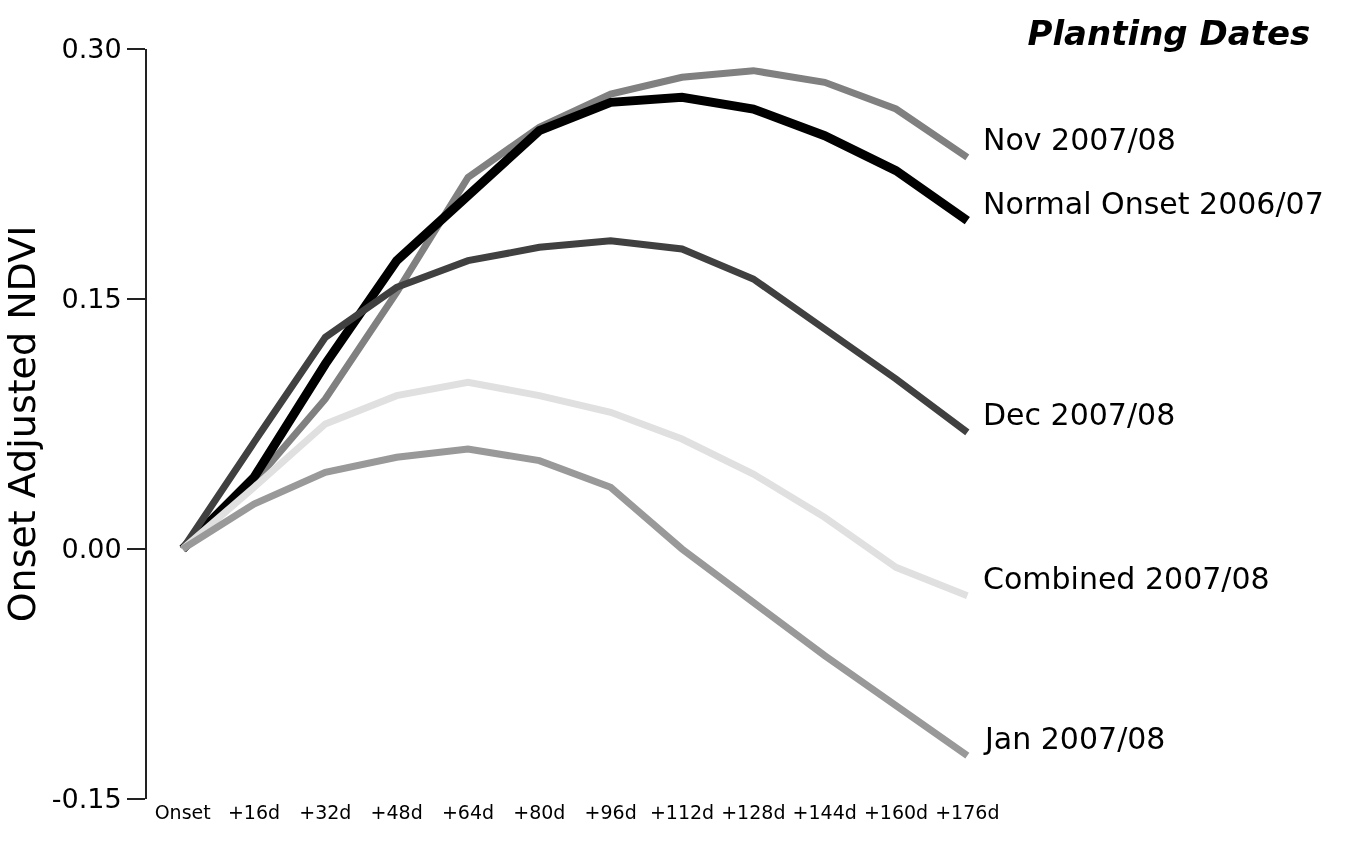 The width and height of the screenshot is (1372, 863). I want to click on x-tick-label: +96d, so click(610, 812).